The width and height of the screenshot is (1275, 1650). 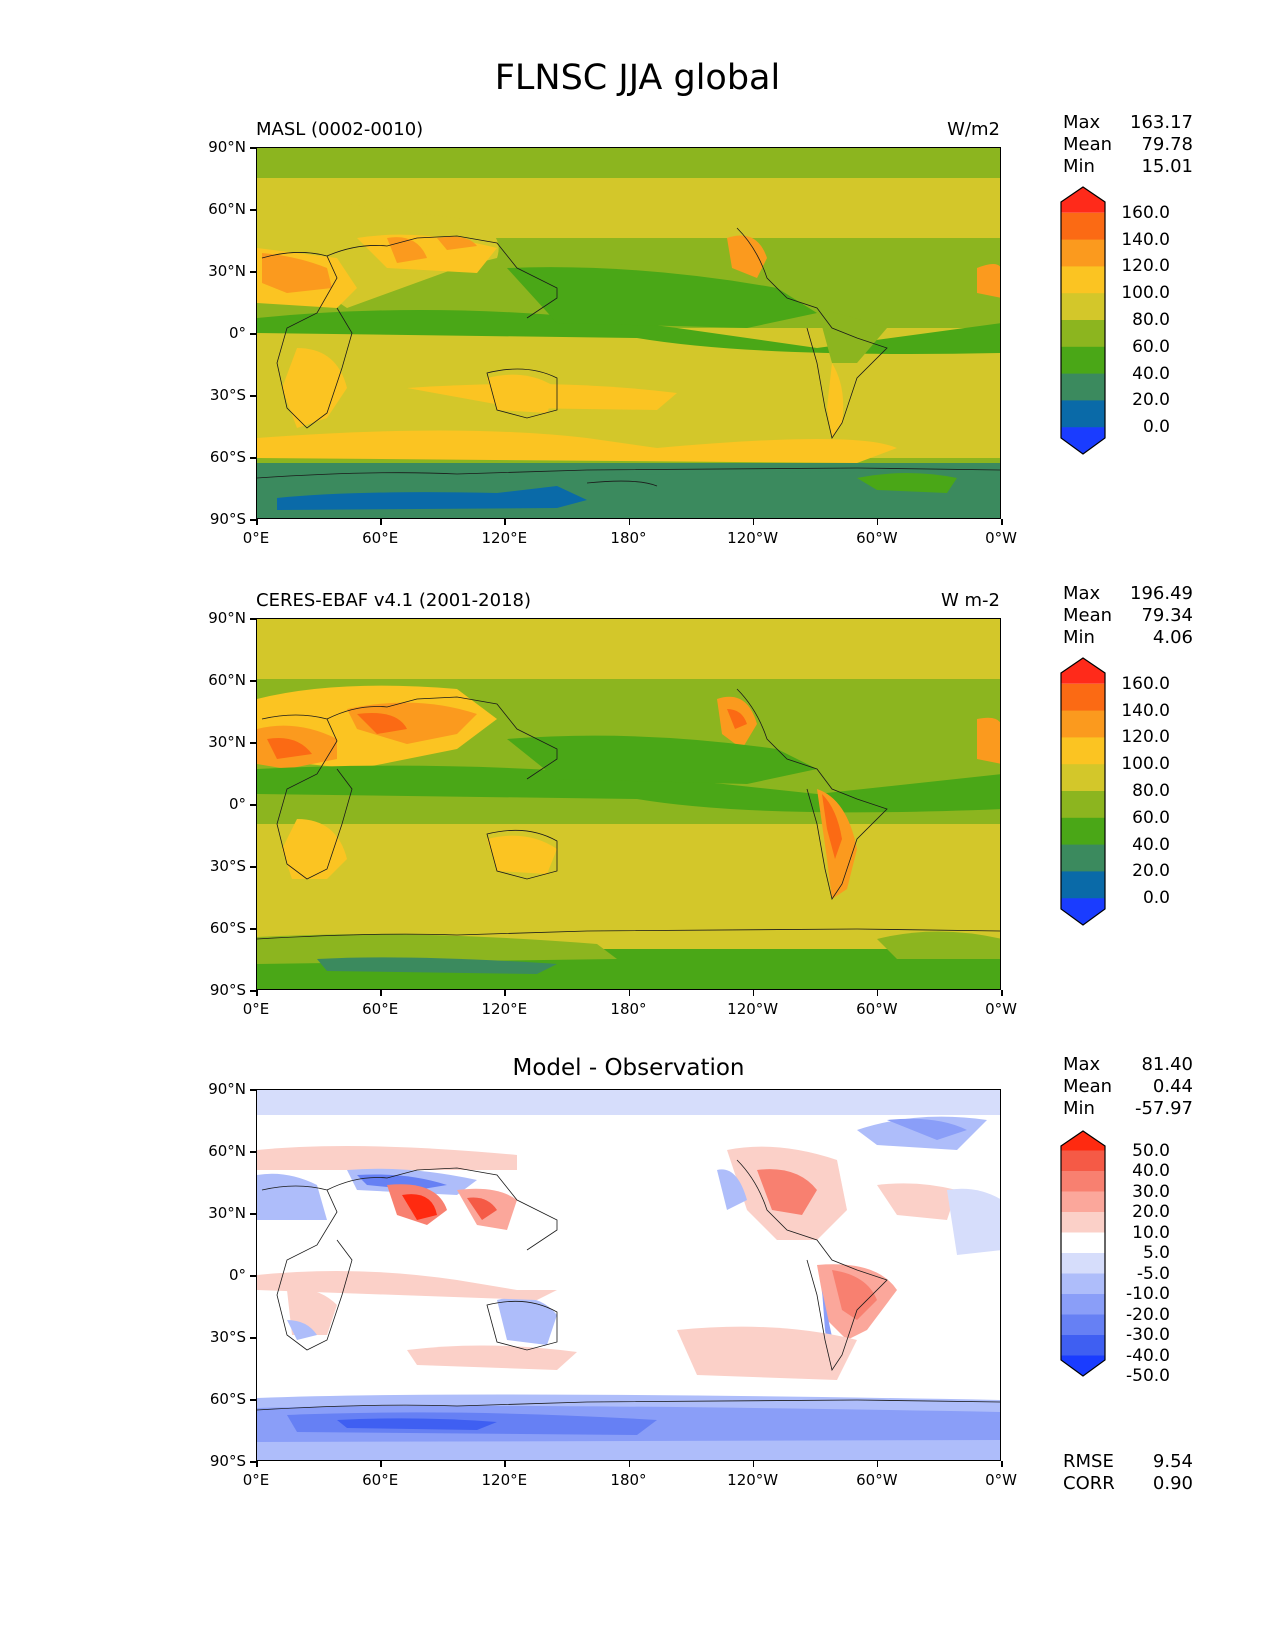 What do you see at coordinates (1128, 1462) in the screenshot?
I see `metric-row: RMSE 9.54` at bounding box center [1128, 1462].